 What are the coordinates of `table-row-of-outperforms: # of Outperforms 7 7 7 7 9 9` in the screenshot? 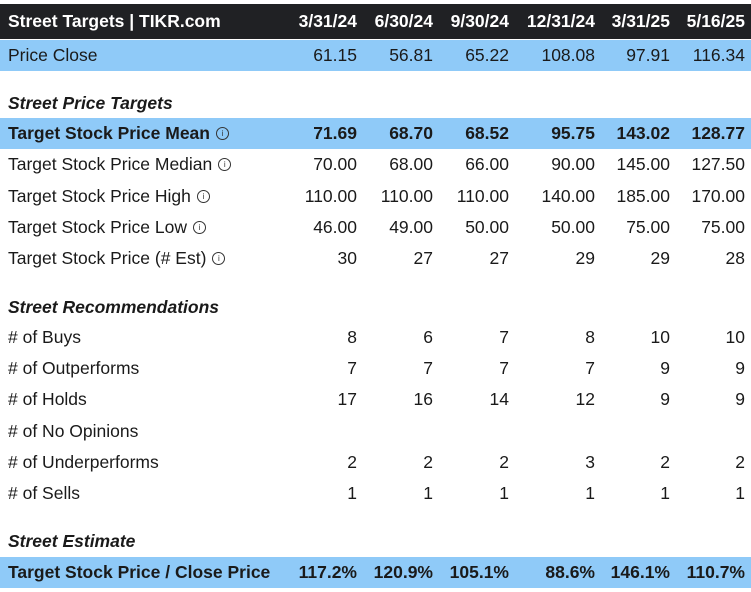 It's located at (375, 368).